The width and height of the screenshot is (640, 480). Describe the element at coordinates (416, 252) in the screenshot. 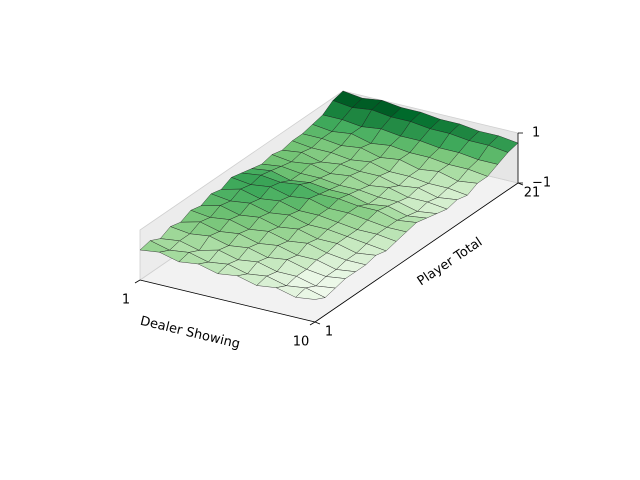

I see `y-axis-line` at that location.